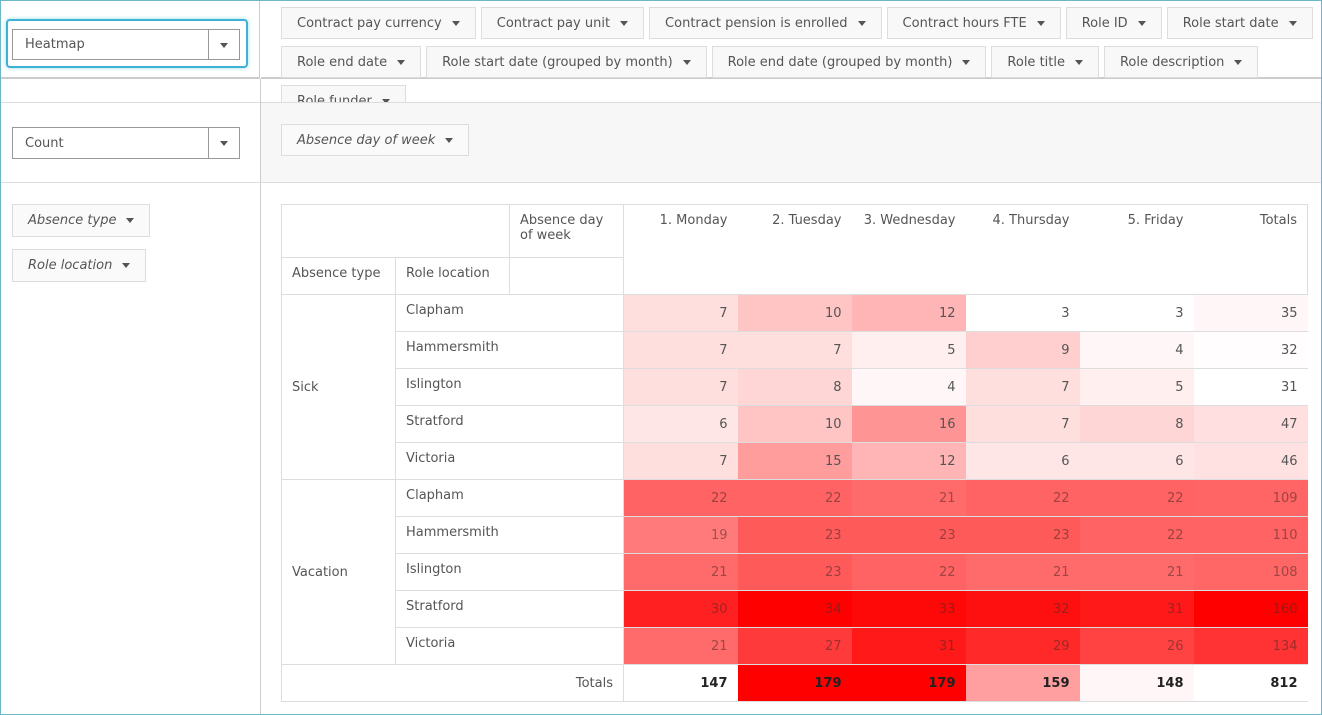 The width and height of the screenshot is (1322, 715). What do you see at coordinates (1181, 62) in the screenshot?
I see `attribute-chip: Role description` at bounding box center [1181, 62].